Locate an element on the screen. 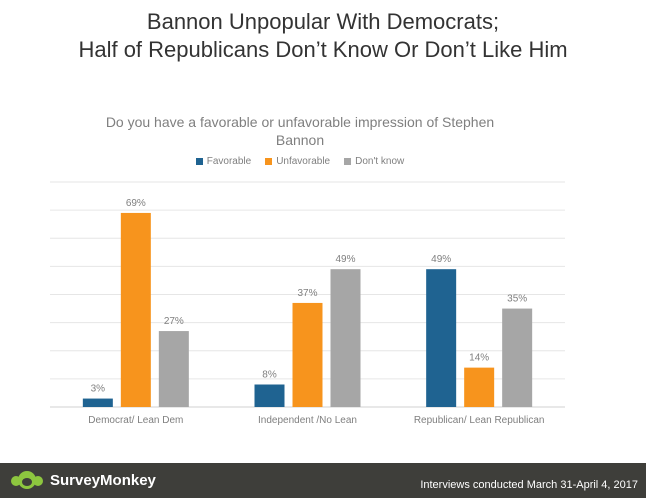  data-label: 3% is located at coordinates (98, 389).